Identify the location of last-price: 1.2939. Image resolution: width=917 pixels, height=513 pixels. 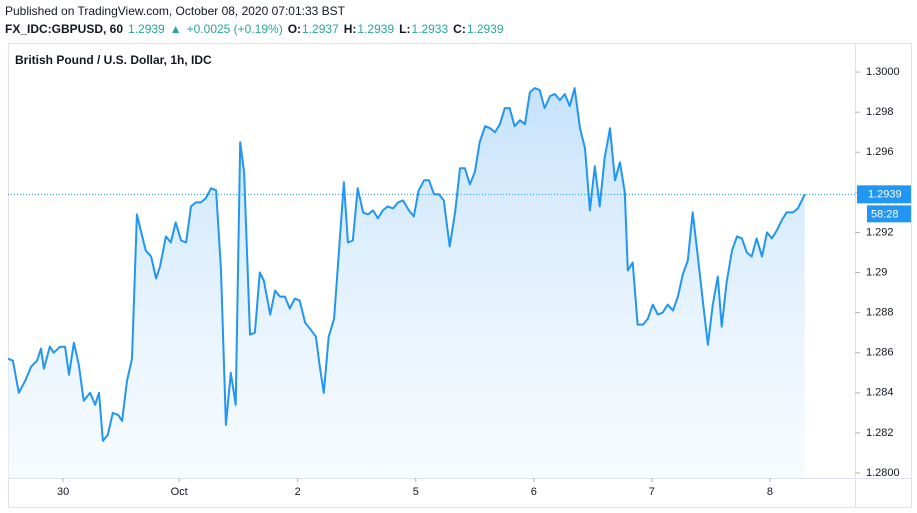
(146, 29).